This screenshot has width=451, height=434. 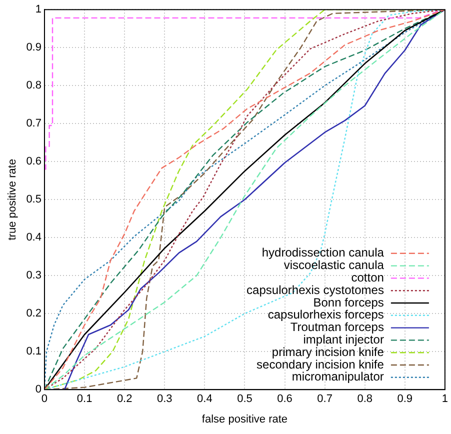 What do you see at coordinates (34, 238) in the screenshot?
I see `y-tick-label: 0.4` at bounding box center [34, 238].